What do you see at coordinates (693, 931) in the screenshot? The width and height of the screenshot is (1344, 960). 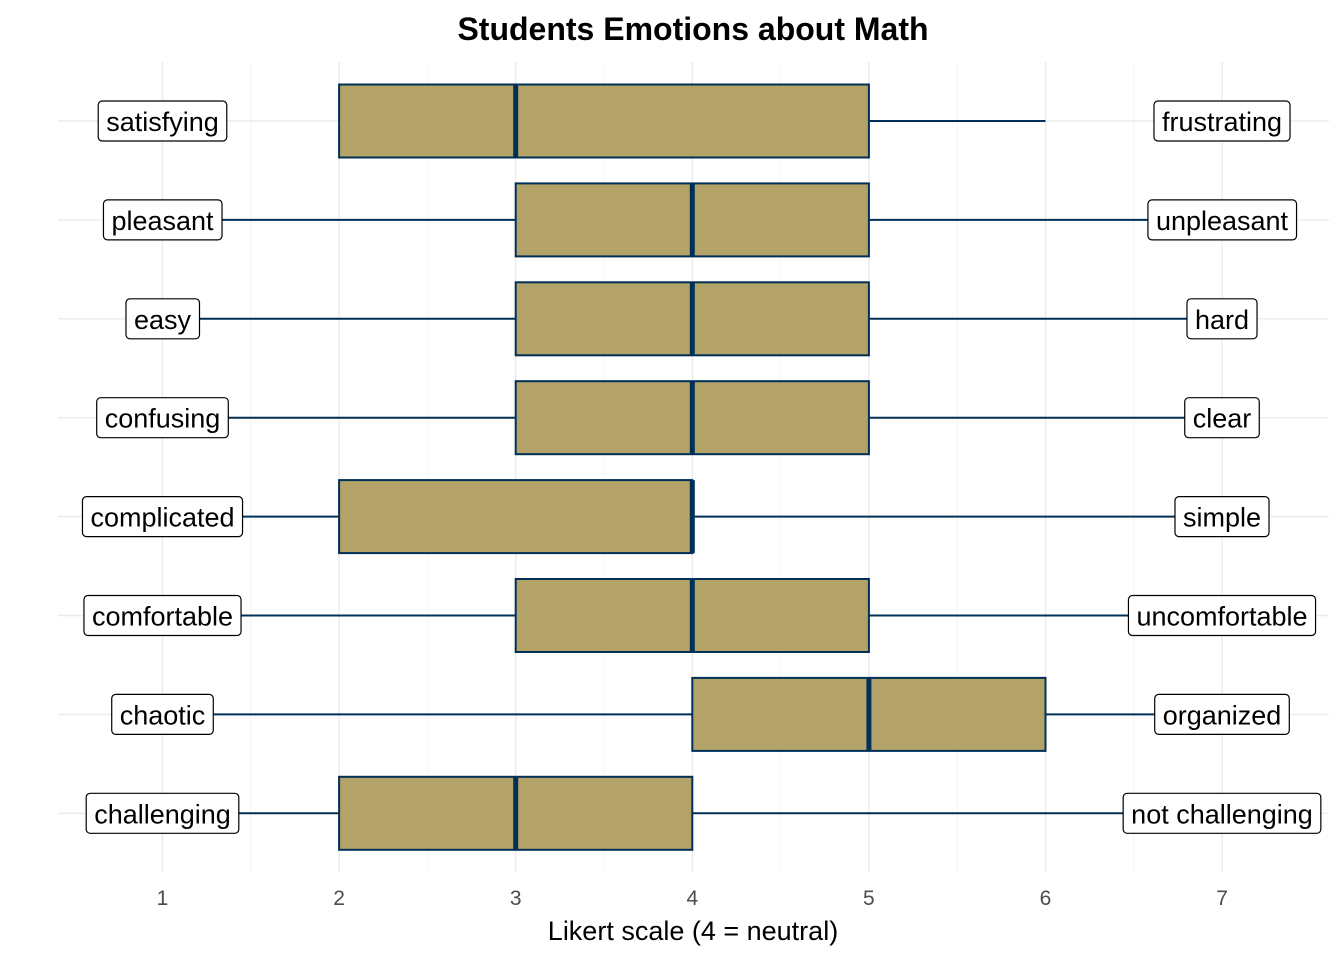 I see `x-axis-label: Likert scale (4 = neutral)` at bounding box center [693, 931].